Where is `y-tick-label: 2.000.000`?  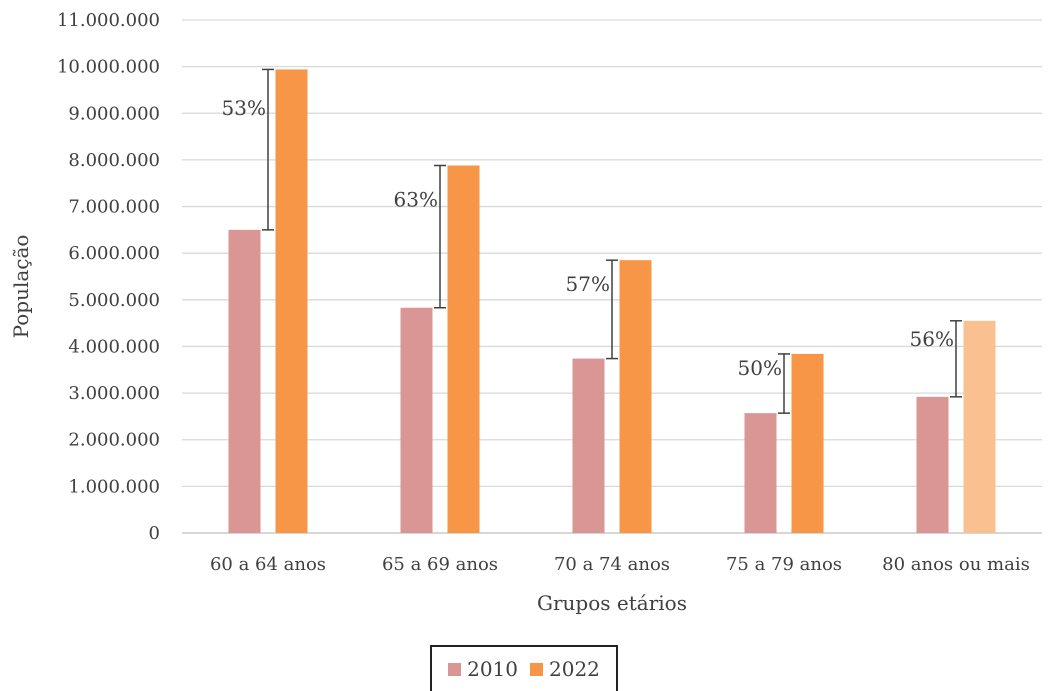 y-tick-label: 2.000.000 is located at coordinates (114, 440).